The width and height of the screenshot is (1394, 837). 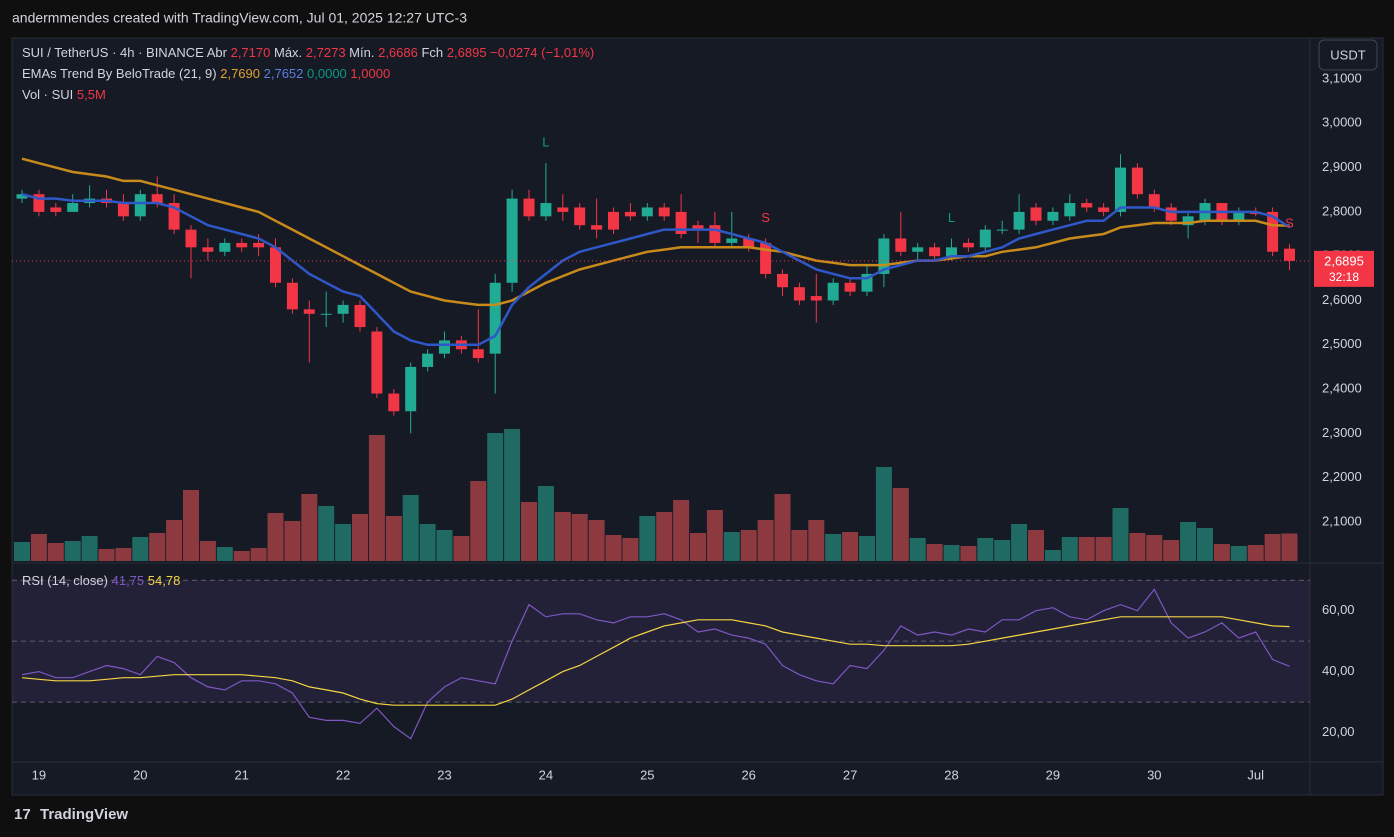 I want to click on last-price-box, so click(x=1344, y=268).